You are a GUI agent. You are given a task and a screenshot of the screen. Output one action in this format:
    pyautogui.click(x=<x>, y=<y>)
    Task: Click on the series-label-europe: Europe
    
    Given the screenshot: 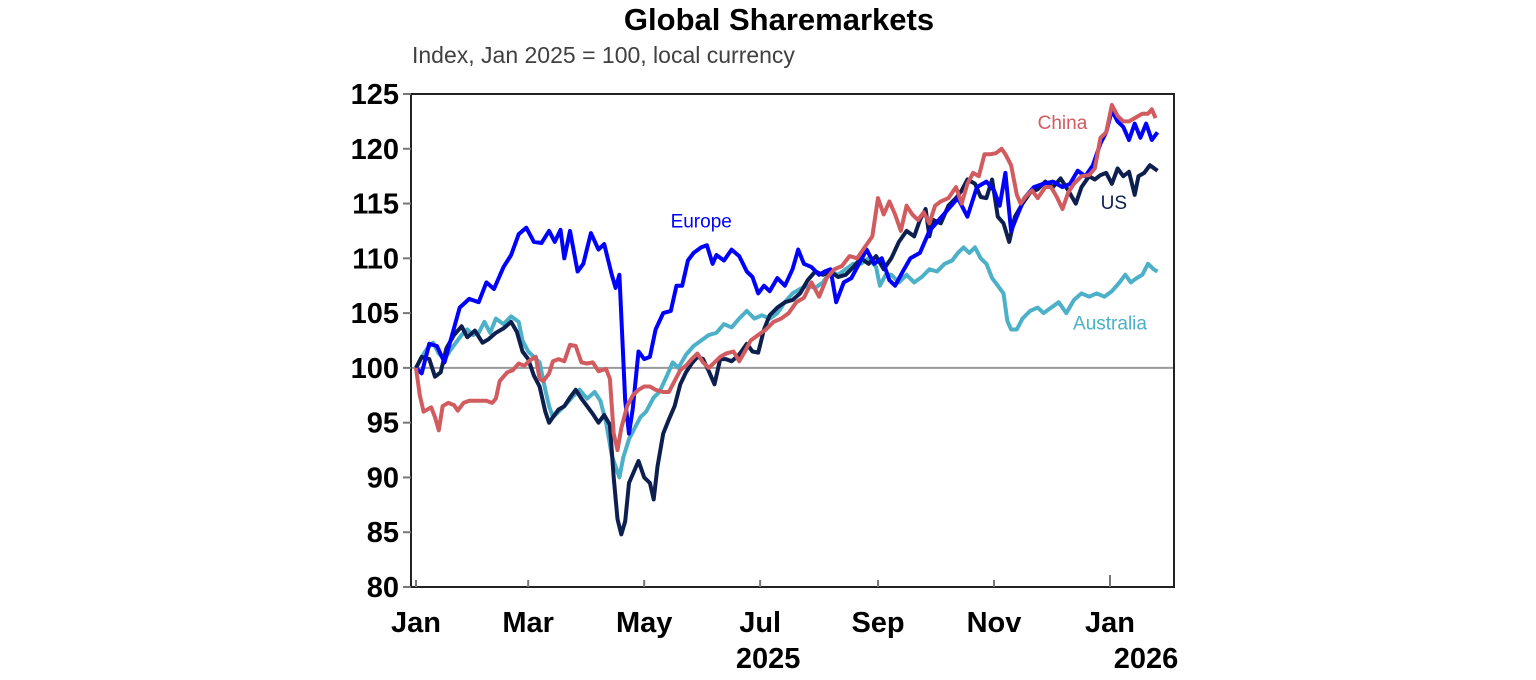 What is the action you would take?
    pyautogui.click(x=701, y=222)
    